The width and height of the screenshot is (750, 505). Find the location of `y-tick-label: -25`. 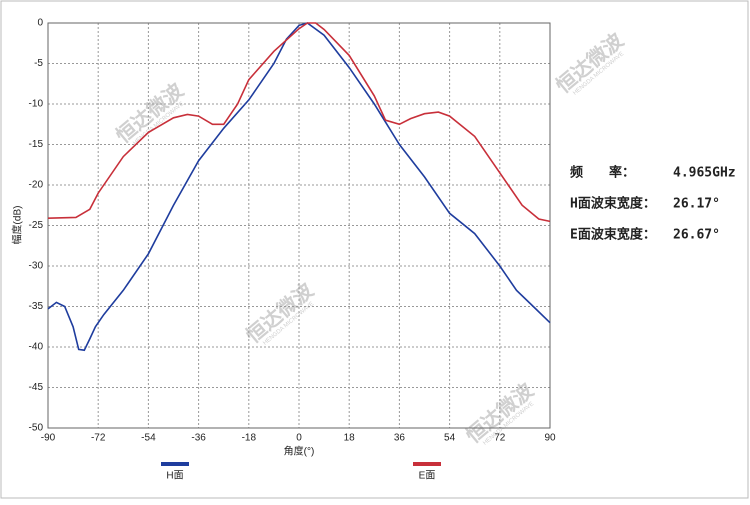

y-tick-label: -25 is located at coordinates (36, 225).